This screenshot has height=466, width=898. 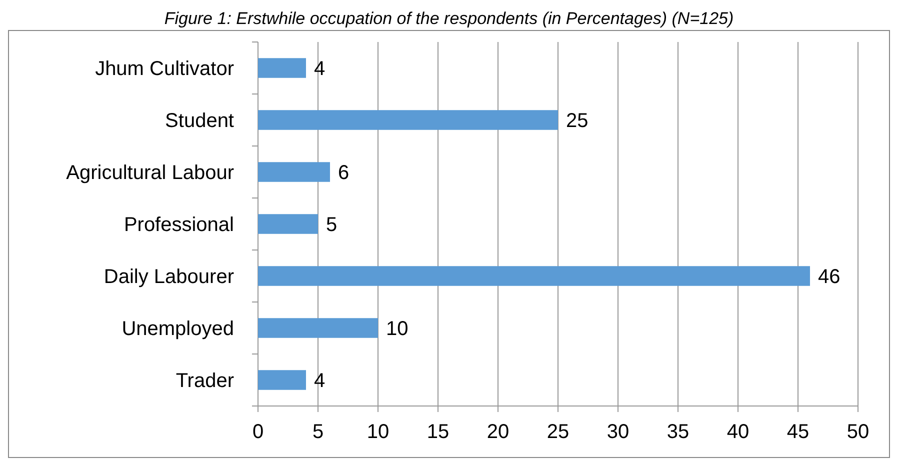 What do you see at coordinates (205, 381) in the screenshot?
I see `y-tick-label: Trader` at bounding box center [205, 381].